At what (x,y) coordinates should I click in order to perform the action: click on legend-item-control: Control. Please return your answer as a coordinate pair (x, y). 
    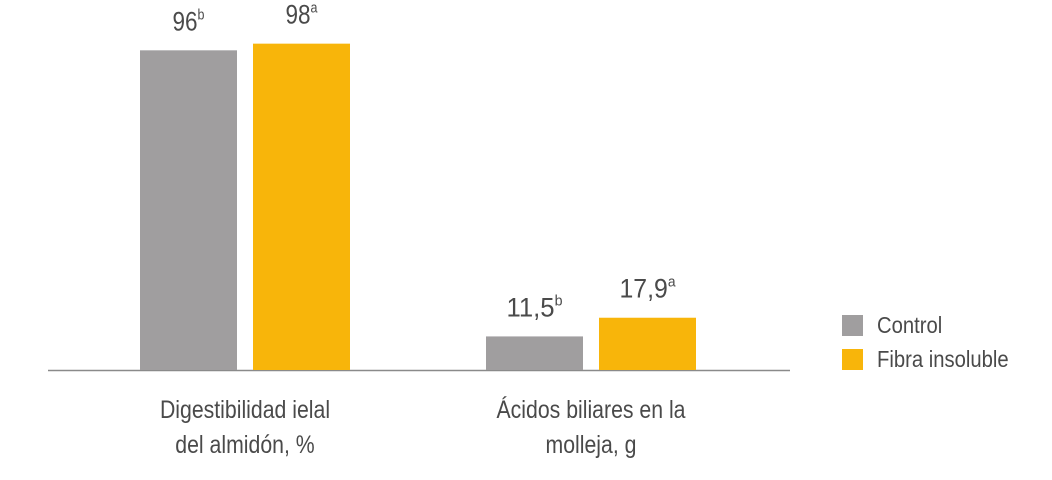
    Looking at the image, I should click on (896, 325).